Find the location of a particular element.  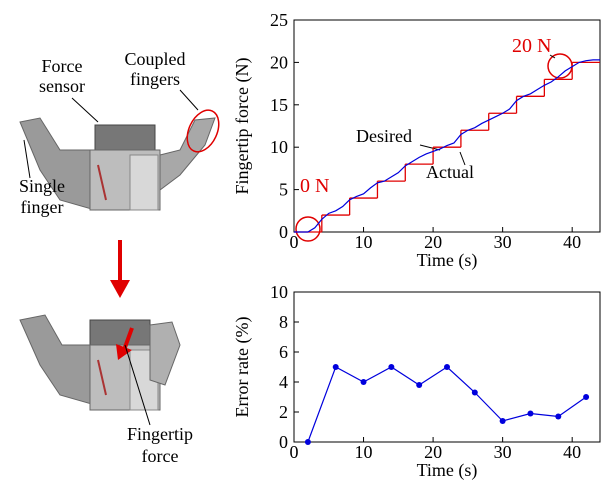

label: finger is located at coordinates (42, 207).